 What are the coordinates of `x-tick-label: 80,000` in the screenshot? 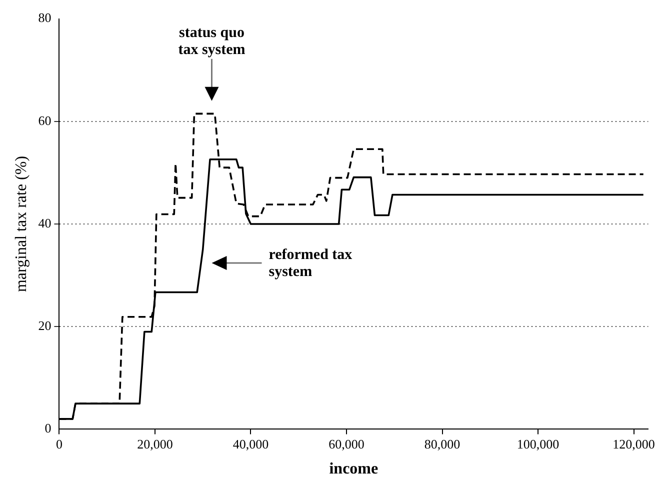 It's located at (442, 444).